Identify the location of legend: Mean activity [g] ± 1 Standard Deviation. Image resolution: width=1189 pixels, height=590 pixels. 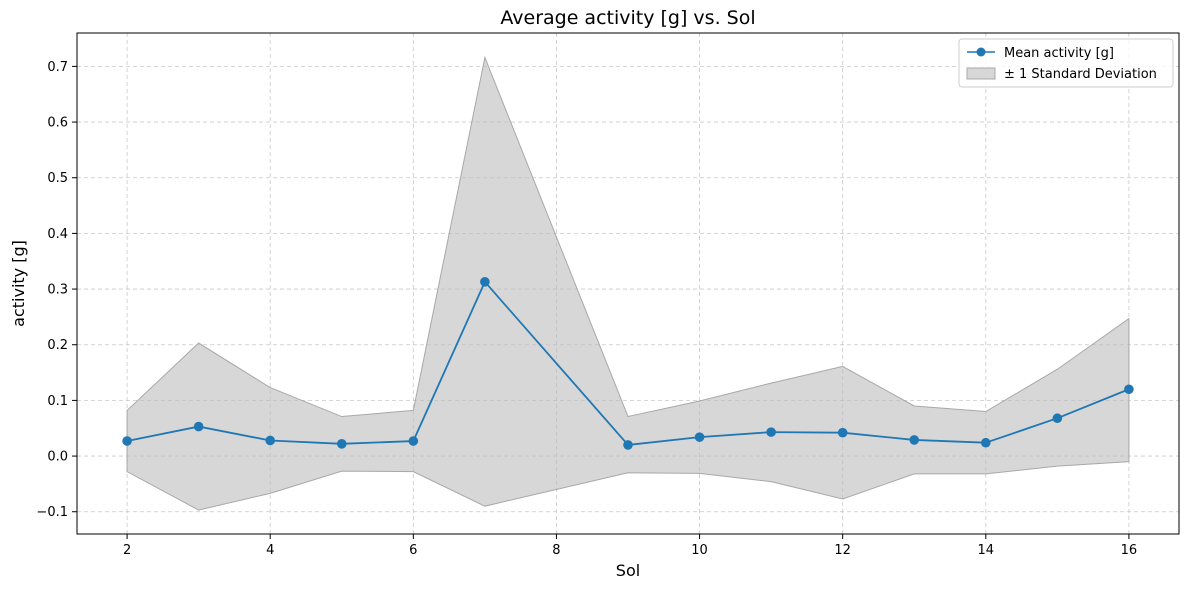
(1066, 63).